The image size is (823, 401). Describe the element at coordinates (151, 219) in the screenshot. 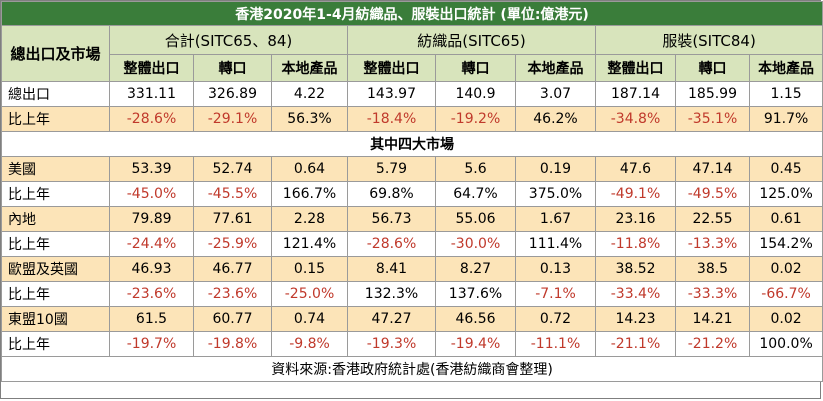

I see `table-cell: 79.89` at that location.